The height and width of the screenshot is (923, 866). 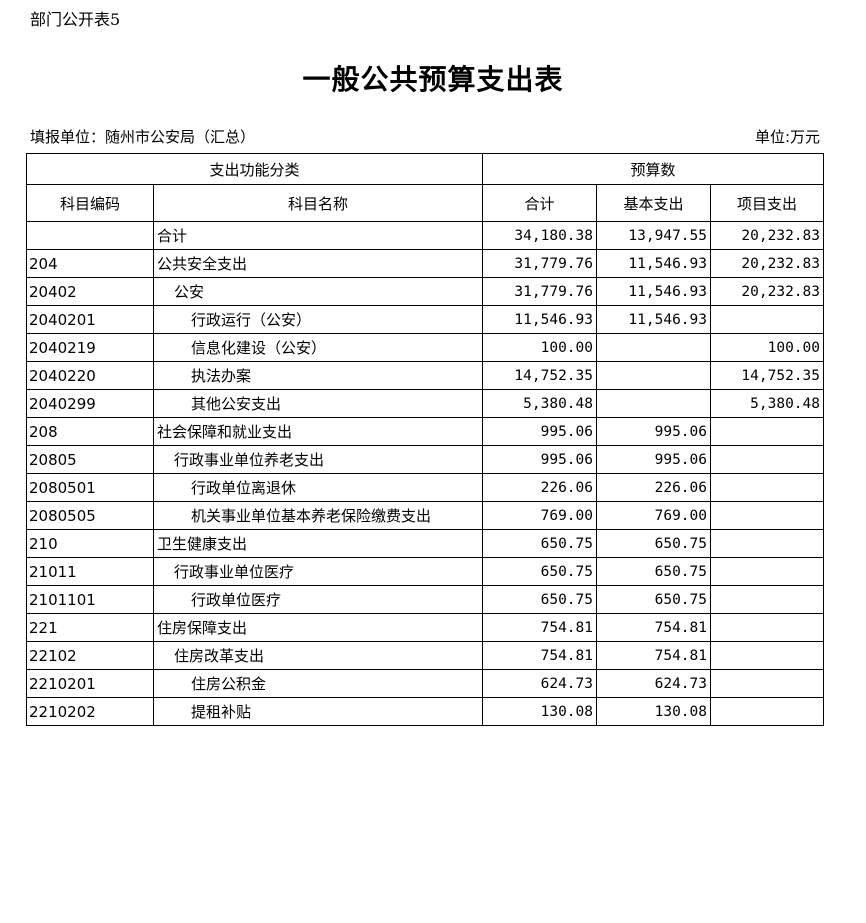 I want to click on page-title: 一般公共预算支出表, so click(x=433, y=79).